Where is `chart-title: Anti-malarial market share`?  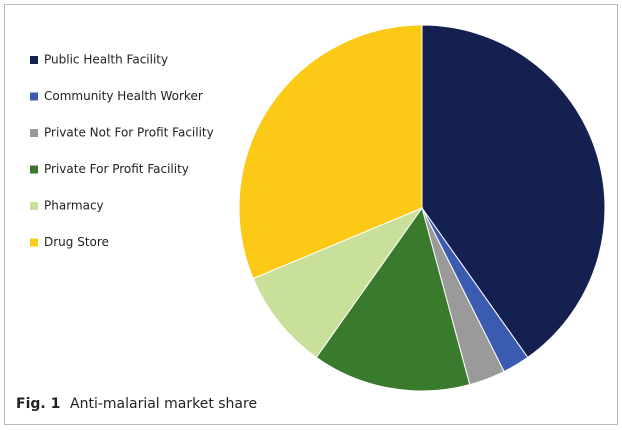
chart-title: Anti-malarial market share is located at coordinates (163, 404).